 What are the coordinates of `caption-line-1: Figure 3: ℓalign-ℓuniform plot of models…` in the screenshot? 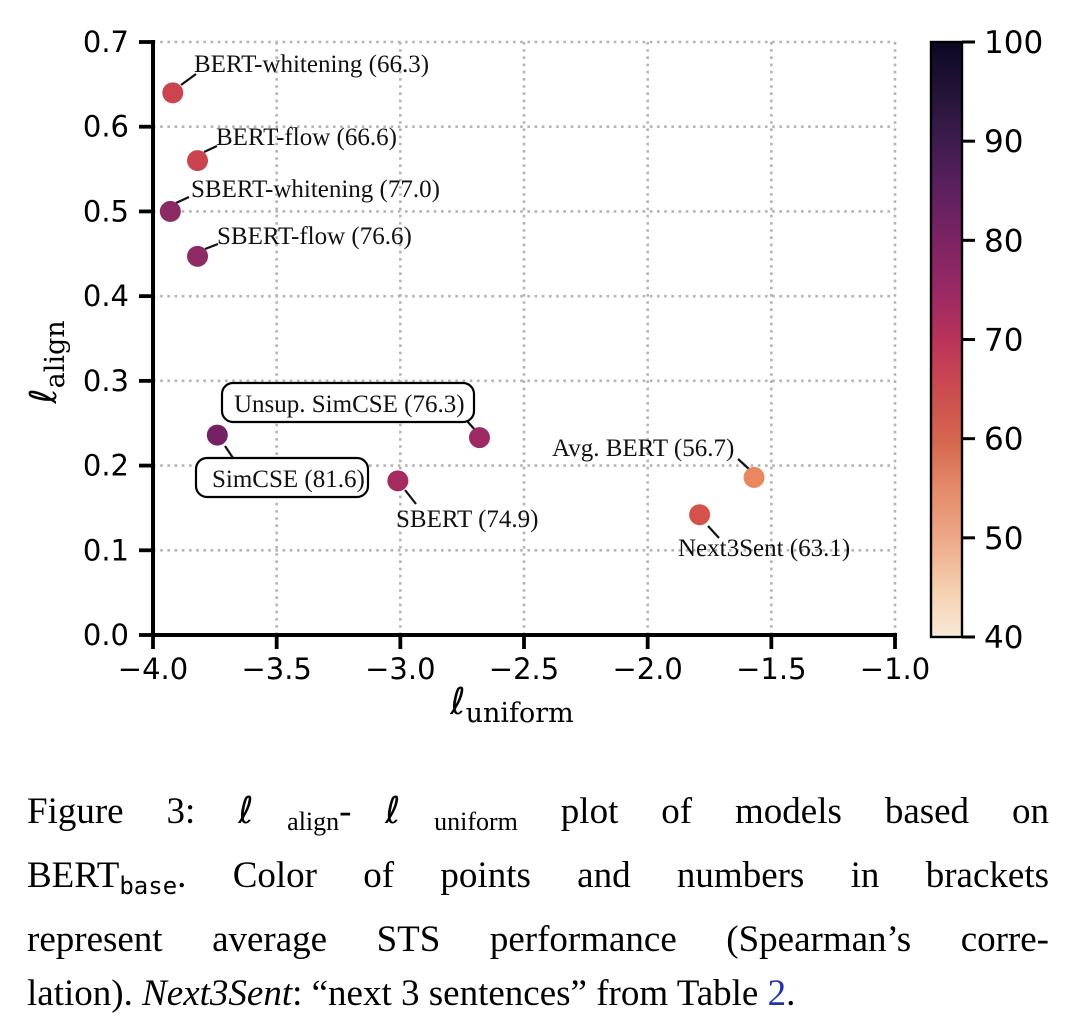 It's located at (538, 816).